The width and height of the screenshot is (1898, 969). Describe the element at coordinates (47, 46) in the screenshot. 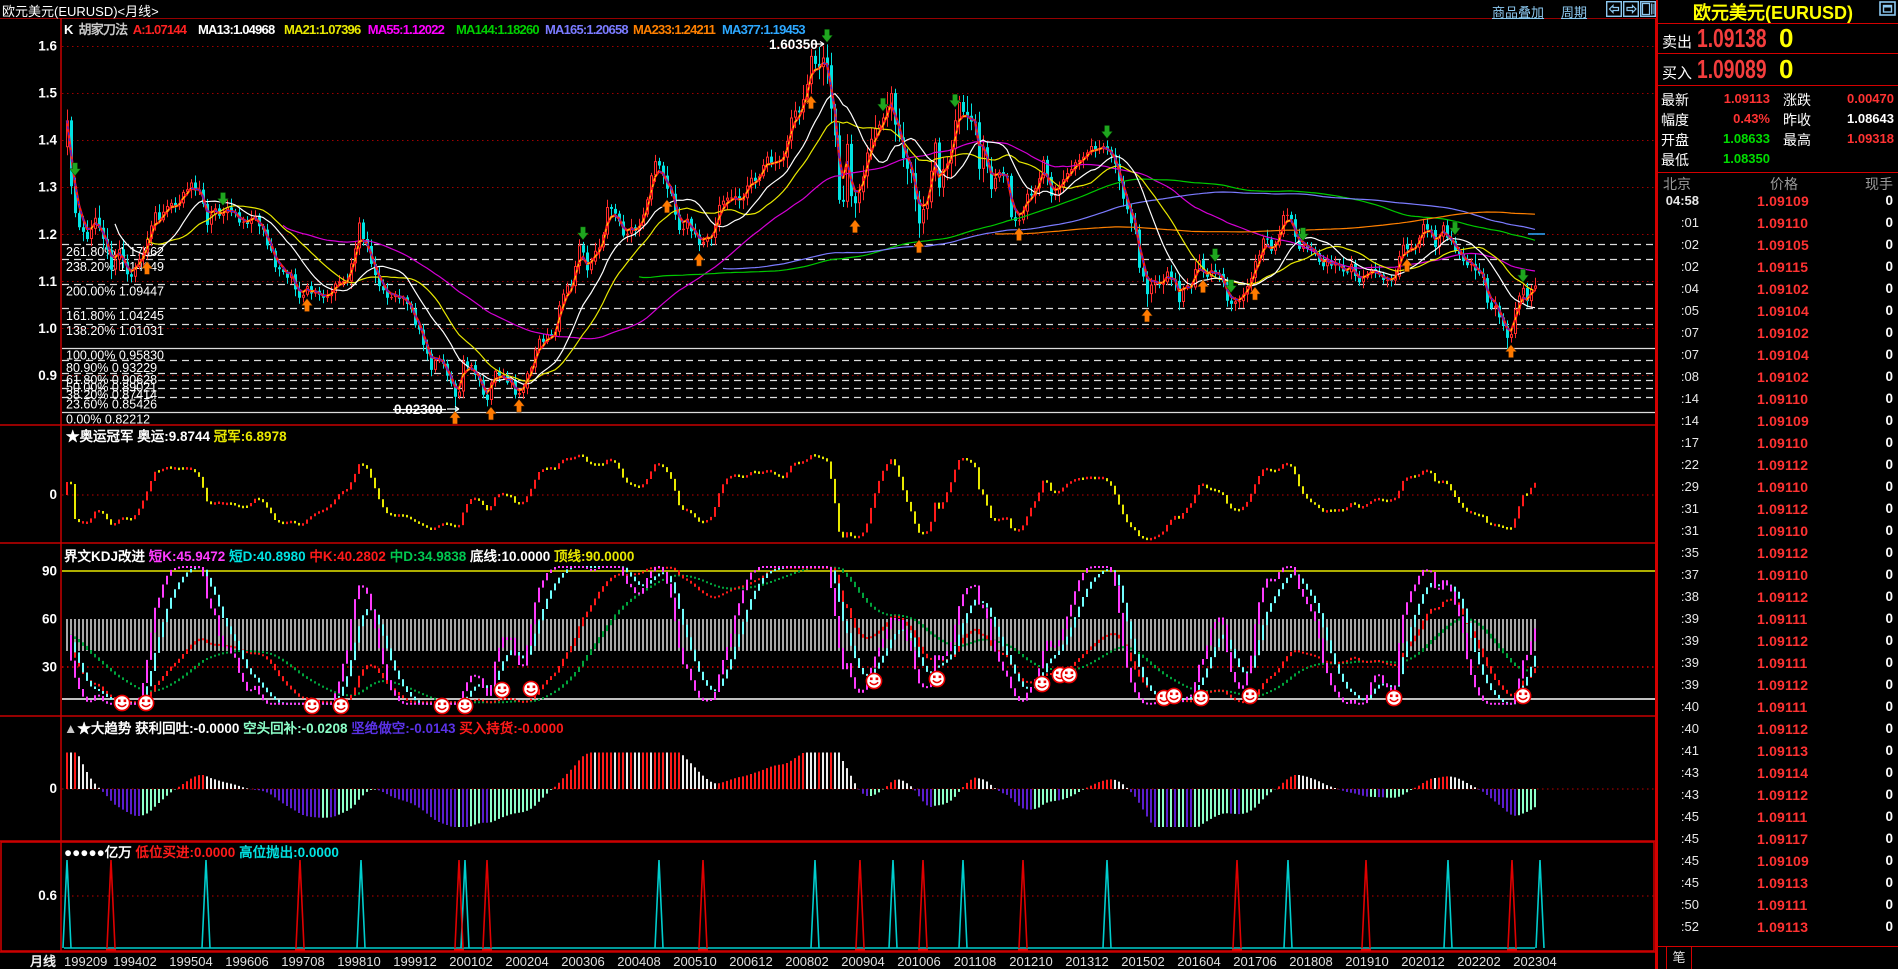

I see `svg-text: 1.6` at that location.